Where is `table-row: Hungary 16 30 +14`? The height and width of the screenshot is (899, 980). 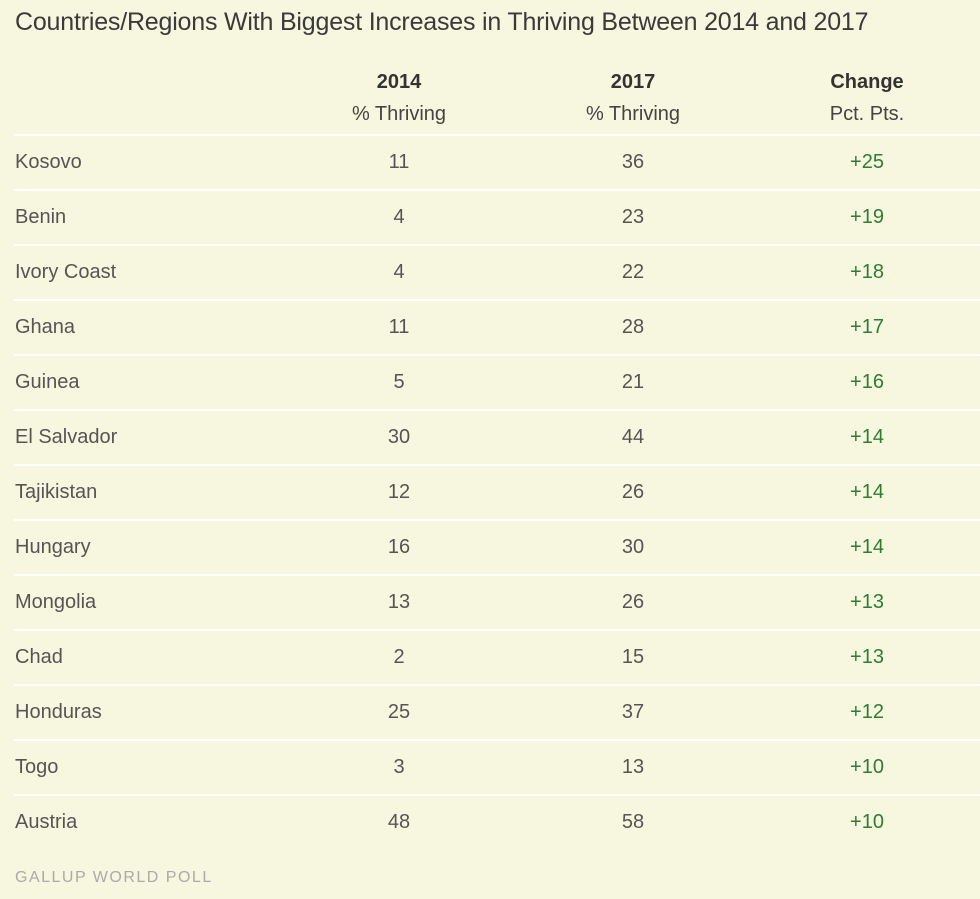 table-row: Hungary 16 30 +14 is located at coordinates (497, 548).